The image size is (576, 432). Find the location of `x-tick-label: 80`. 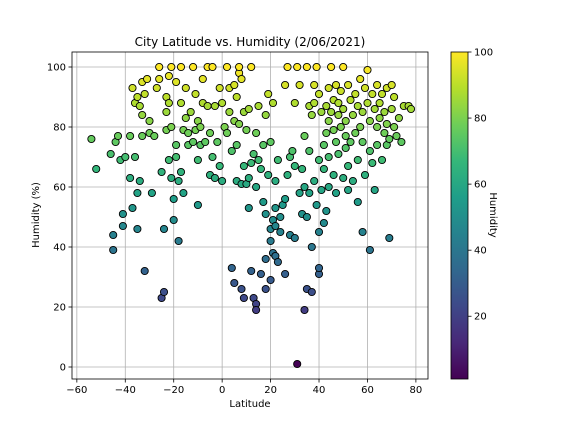

x-tick-label: 80 is located at coordinates (416, 390).